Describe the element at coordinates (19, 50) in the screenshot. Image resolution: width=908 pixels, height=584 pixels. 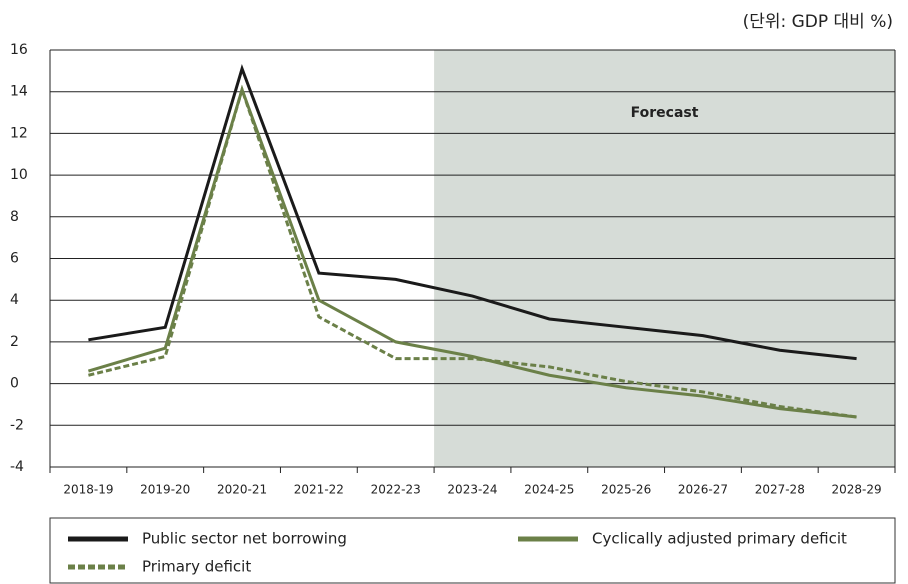
I see `y-tick-label: 16` at that location.